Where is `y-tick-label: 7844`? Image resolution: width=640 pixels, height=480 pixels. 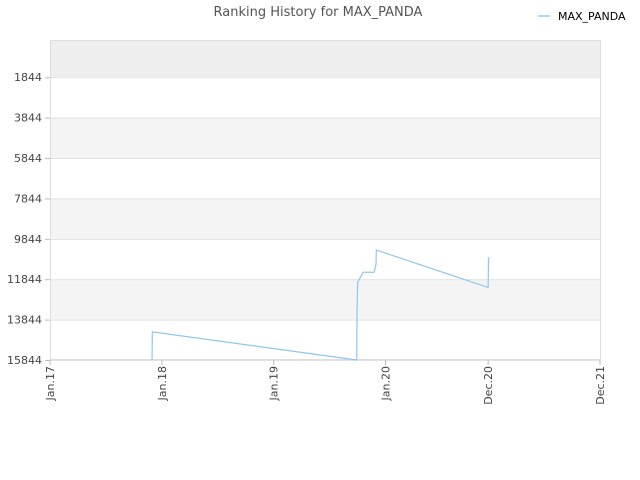
y-tick-label: 7844 is located at coordinates (28, 198).